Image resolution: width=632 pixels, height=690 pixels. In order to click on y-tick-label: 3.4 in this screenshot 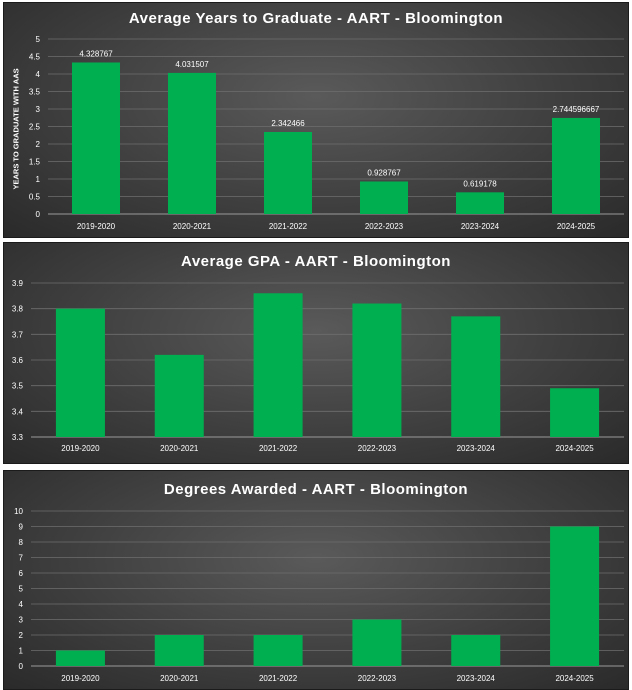, I will do `click(18, 411)`.